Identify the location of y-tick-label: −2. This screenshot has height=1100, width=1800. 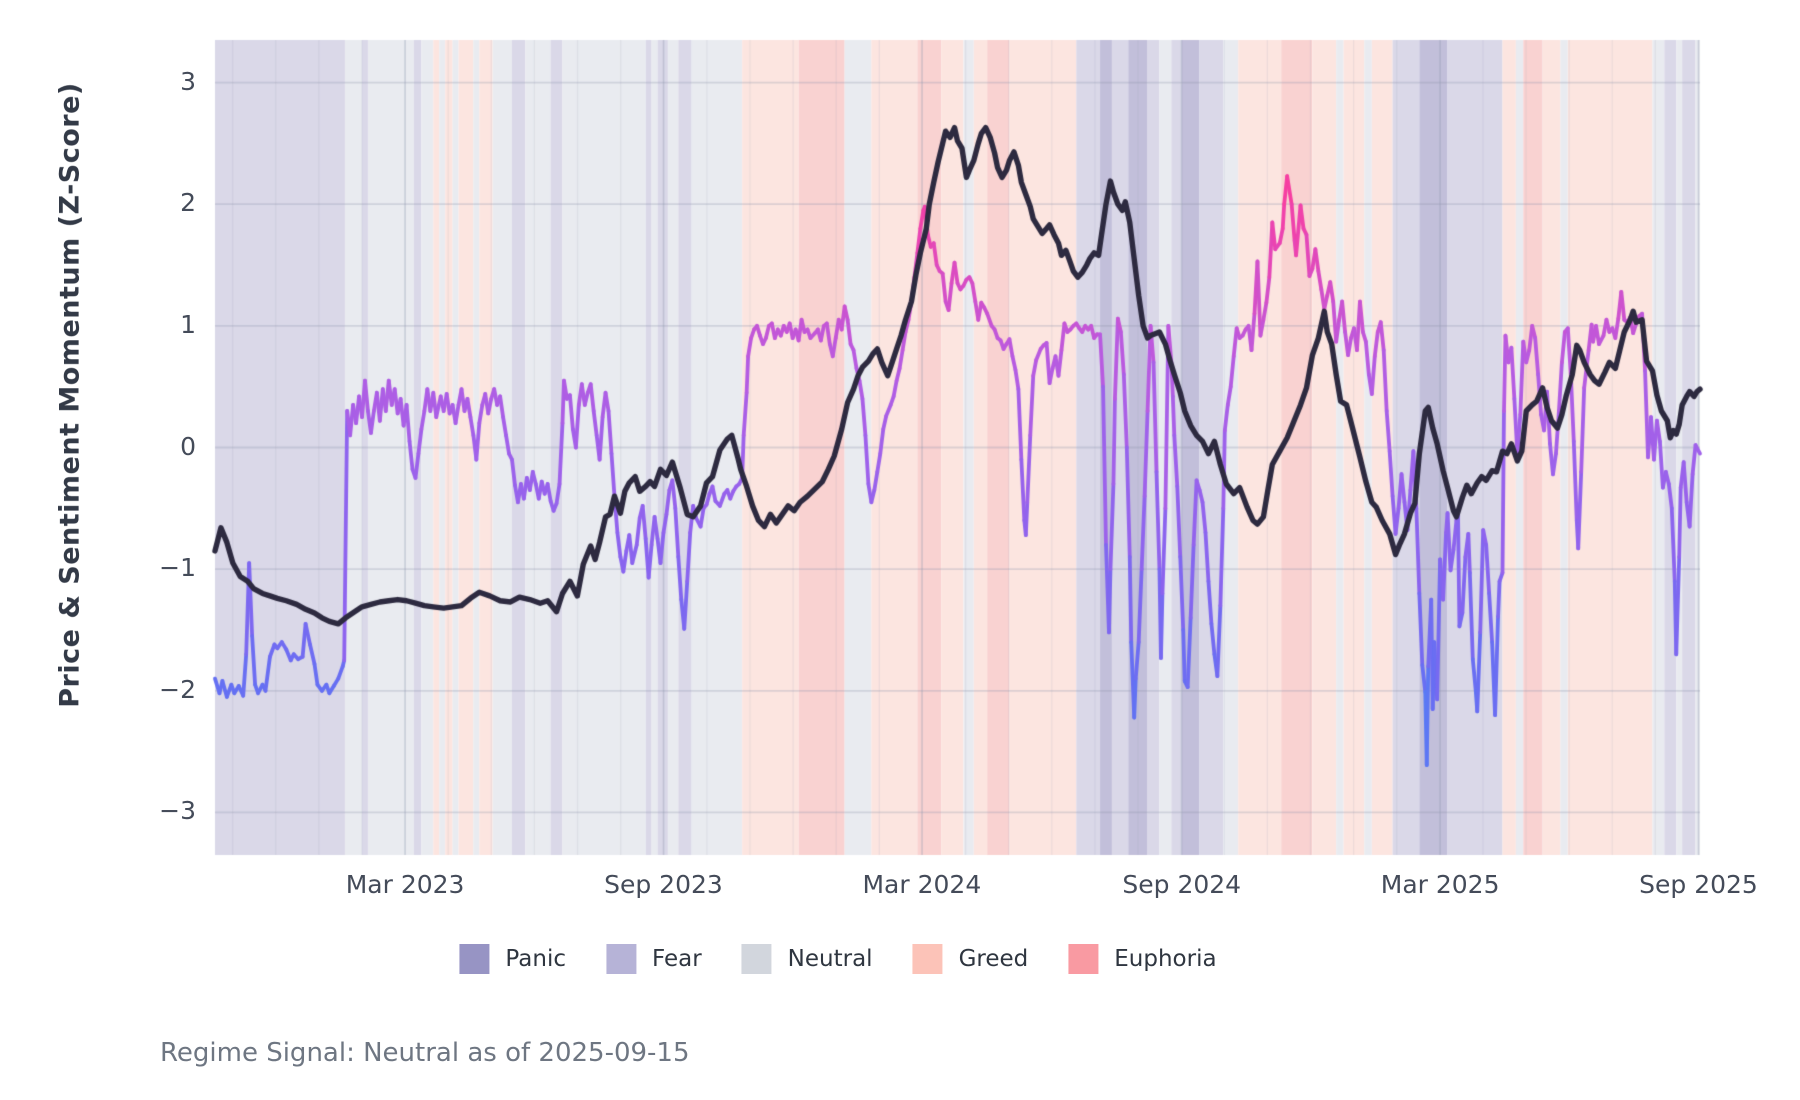
(177, 689).